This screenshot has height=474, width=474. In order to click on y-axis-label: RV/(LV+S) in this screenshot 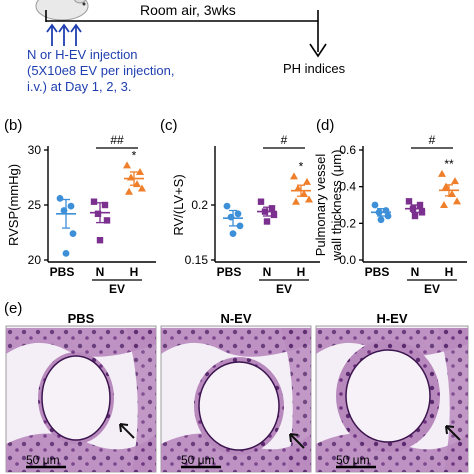, I will do `click(178, 204)`.